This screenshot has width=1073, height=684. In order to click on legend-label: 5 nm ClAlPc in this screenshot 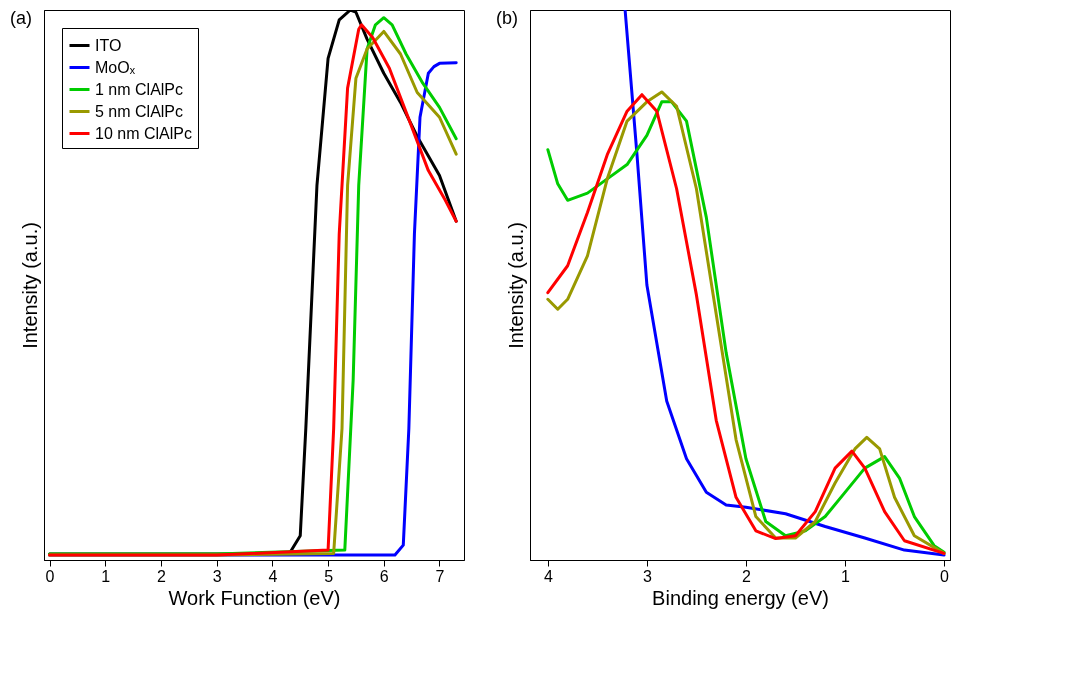, I will do `click(139, 111)`.